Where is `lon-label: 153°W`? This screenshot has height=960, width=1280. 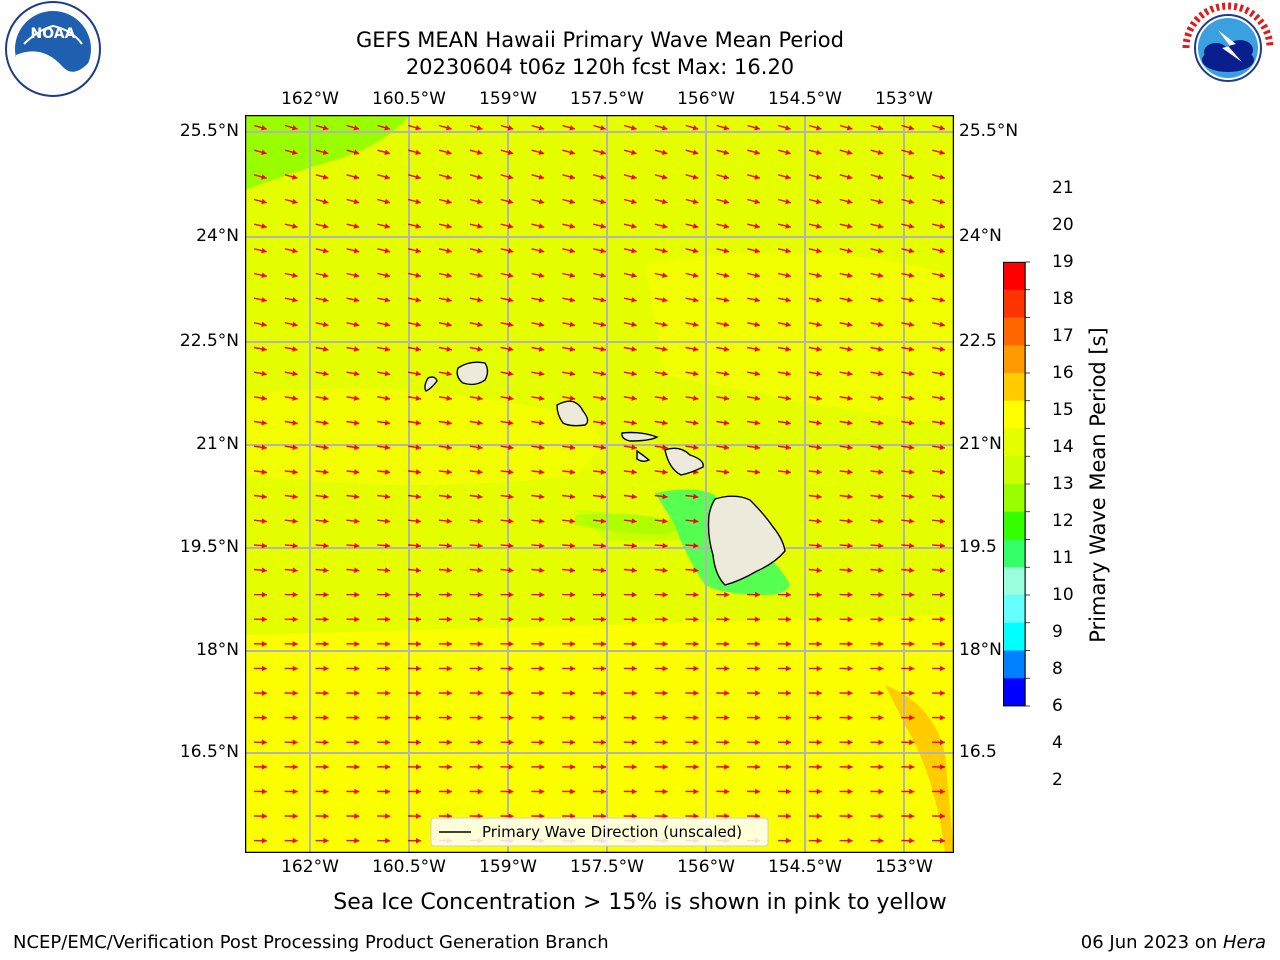
lon-label: 153°W is located at coordinates (904, 867).